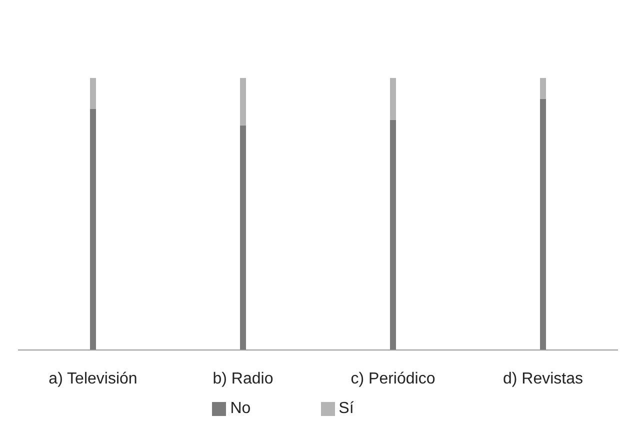  Describe the element at coordinates (346, 408) in the screenshot. I see `legend-label: Sí` at that location.